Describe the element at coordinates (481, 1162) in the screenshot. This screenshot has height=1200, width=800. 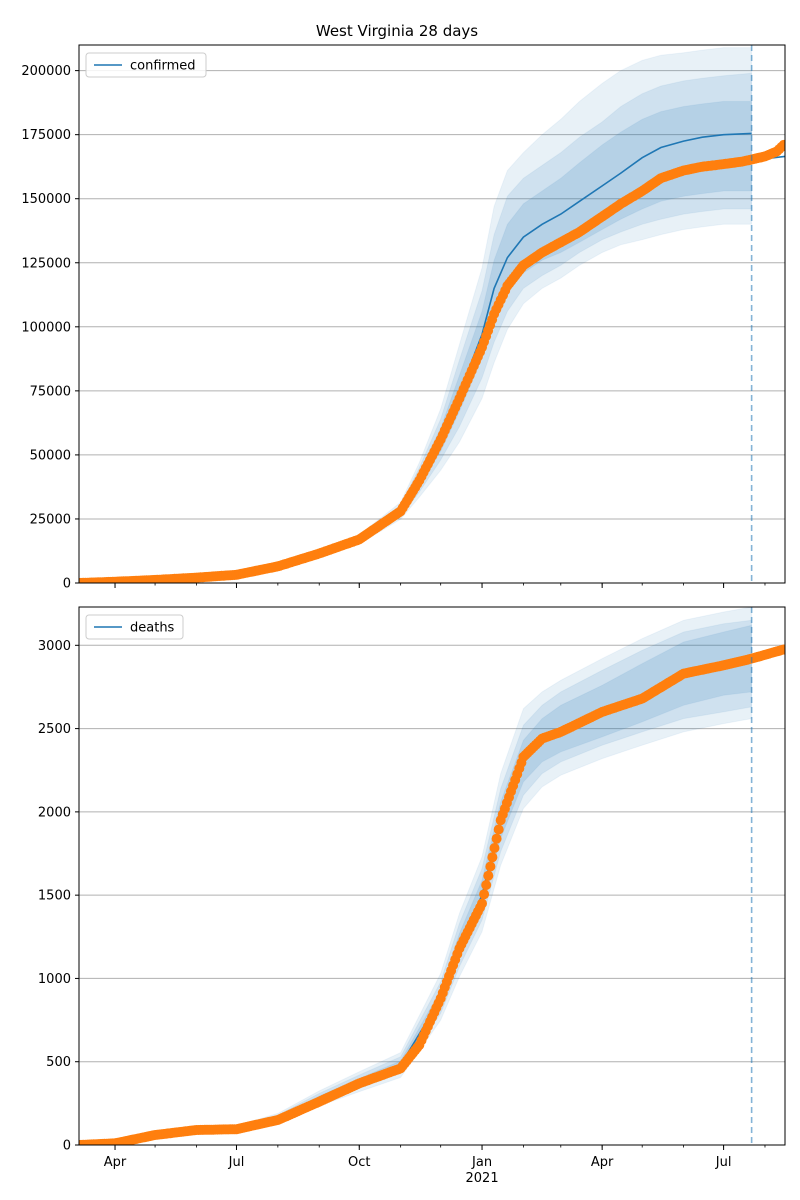
I see `xtick-label-3: Jan` at that location.